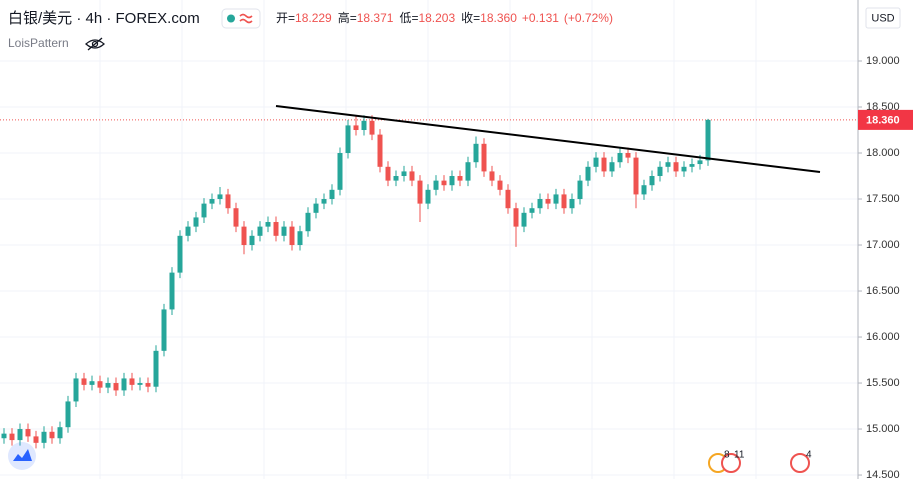  Describe the element at coordinates (883, 383) in the screenshot. I see `y-tick-label: 15.500` at that location.